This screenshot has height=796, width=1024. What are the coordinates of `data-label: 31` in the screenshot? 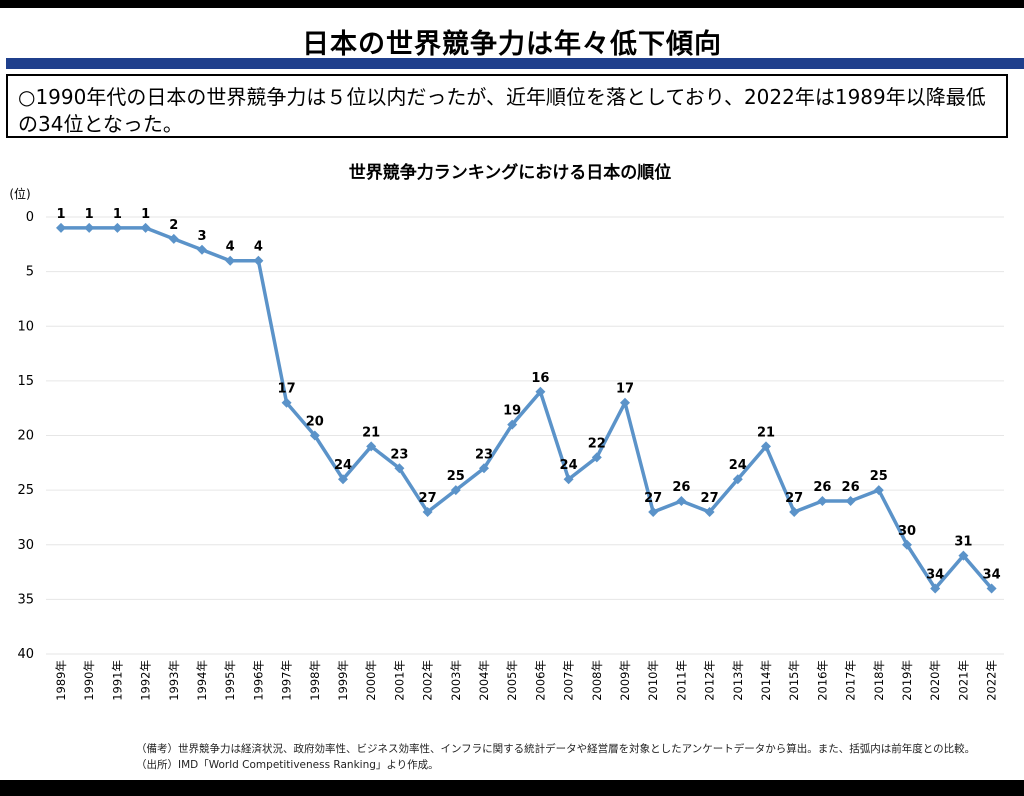 It's located at (963, 542).